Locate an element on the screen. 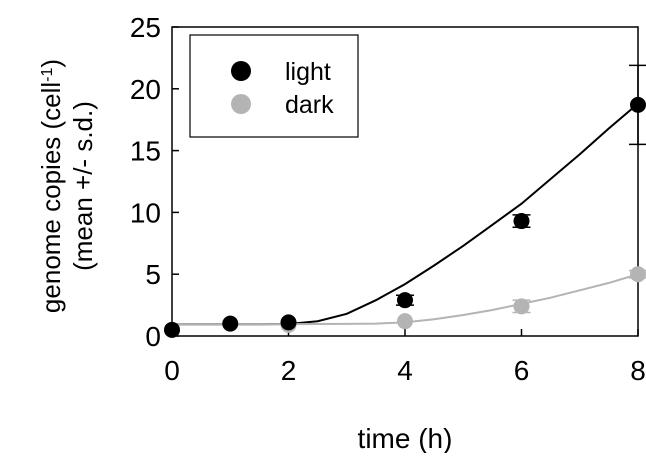 The image size is (646, 458). x-tick-label: 0 is located at coordinates (172, 370).